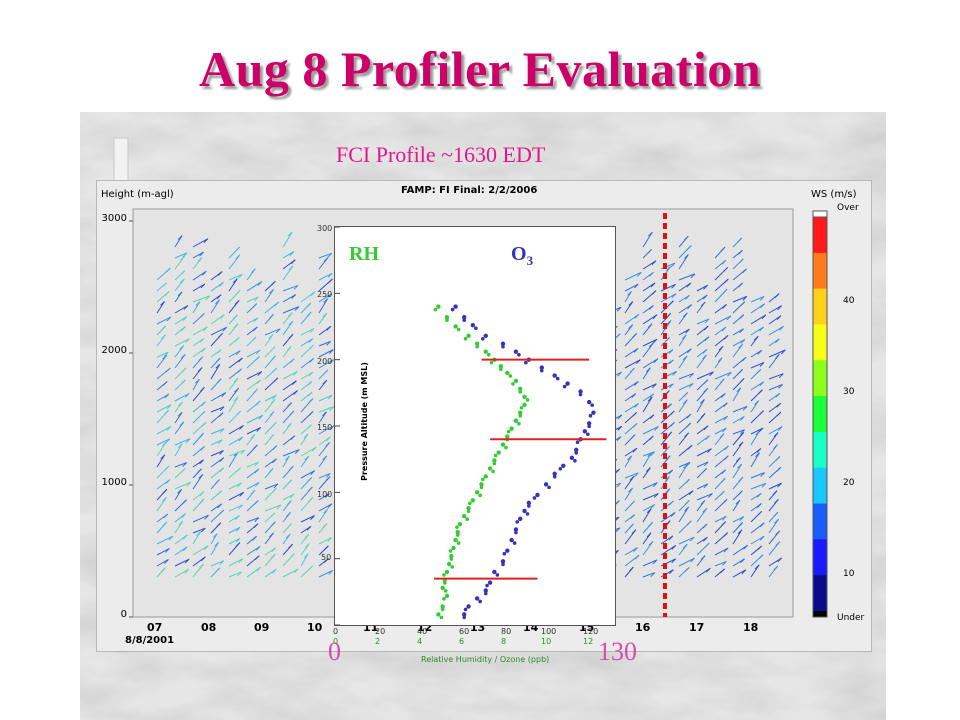 The image size is (960, 720). I want to click on inset-x-tick-low: 2, so click(378, 641).